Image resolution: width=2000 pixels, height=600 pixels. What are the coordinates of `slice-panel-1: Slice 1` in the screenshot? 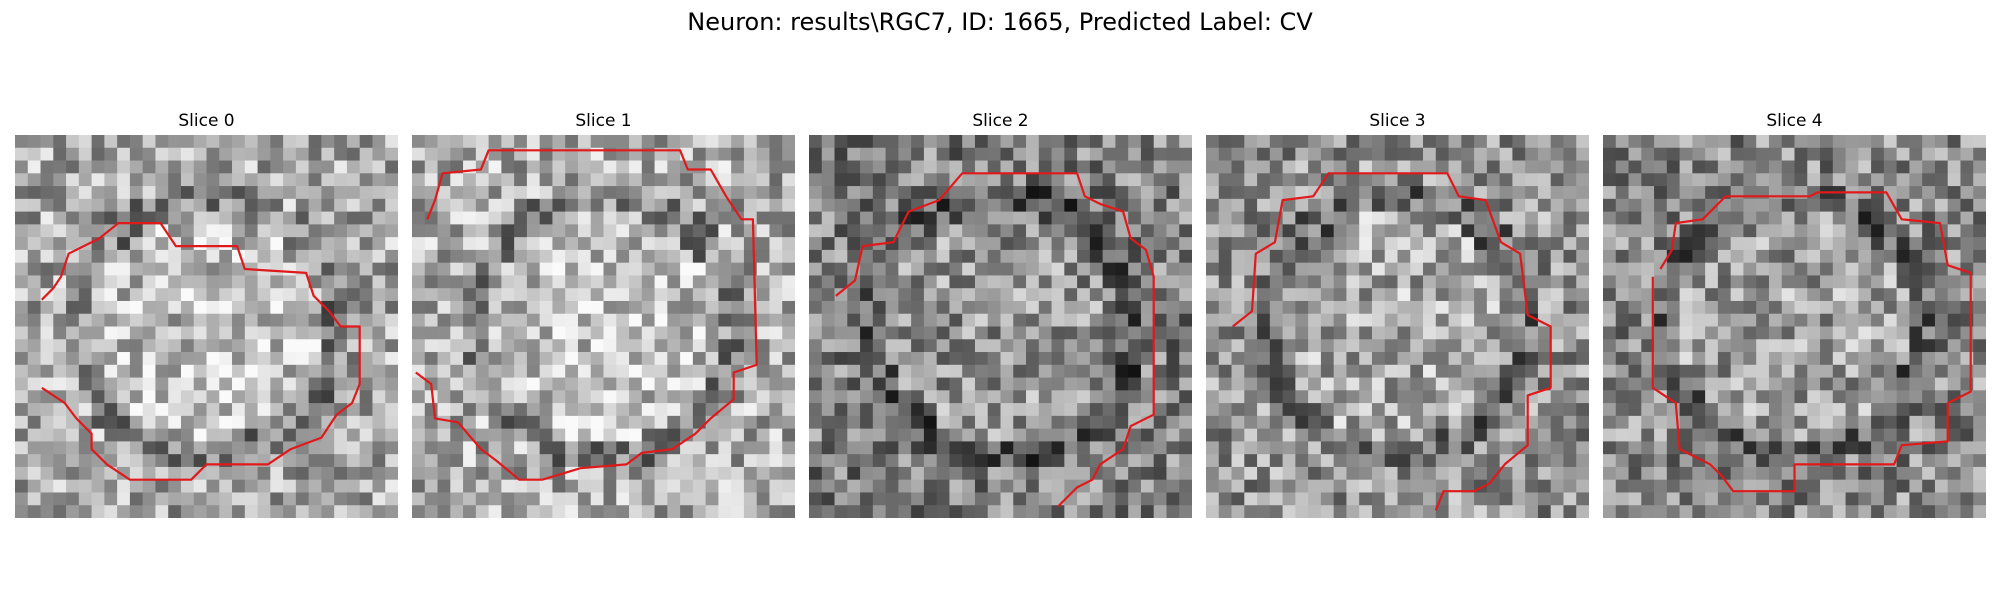 It's located at (603, 313).